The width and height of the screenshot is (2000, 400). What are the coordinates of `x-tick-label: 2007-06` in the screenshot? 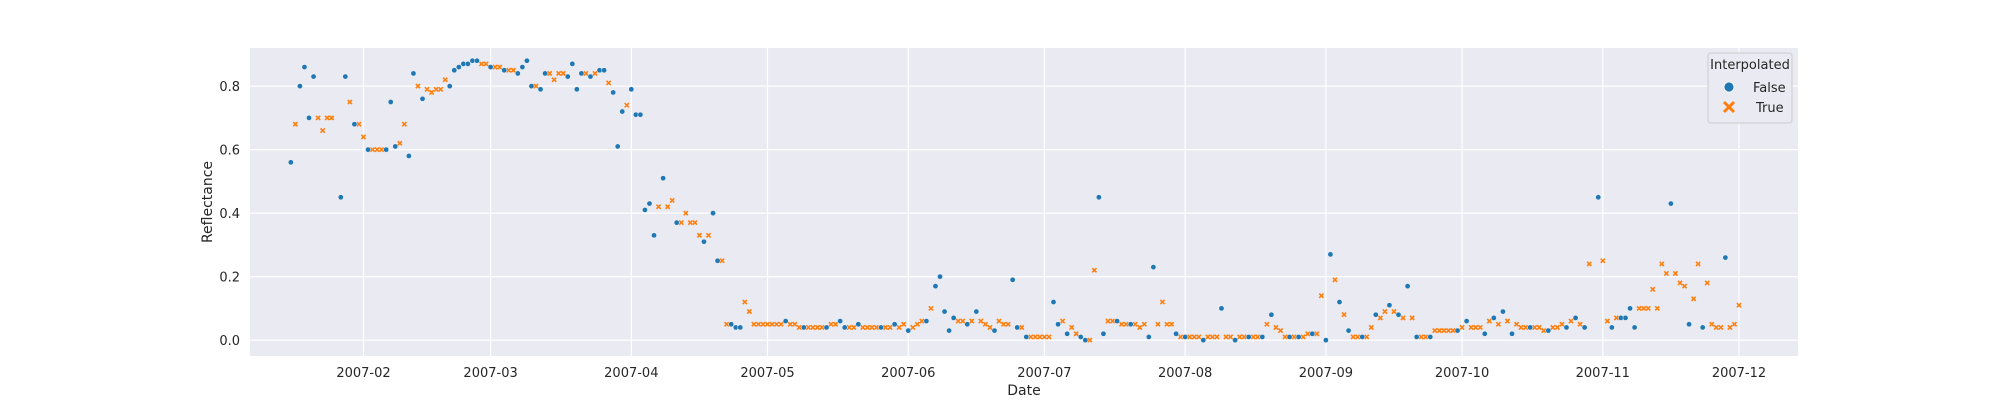 It's located at (908, 373).